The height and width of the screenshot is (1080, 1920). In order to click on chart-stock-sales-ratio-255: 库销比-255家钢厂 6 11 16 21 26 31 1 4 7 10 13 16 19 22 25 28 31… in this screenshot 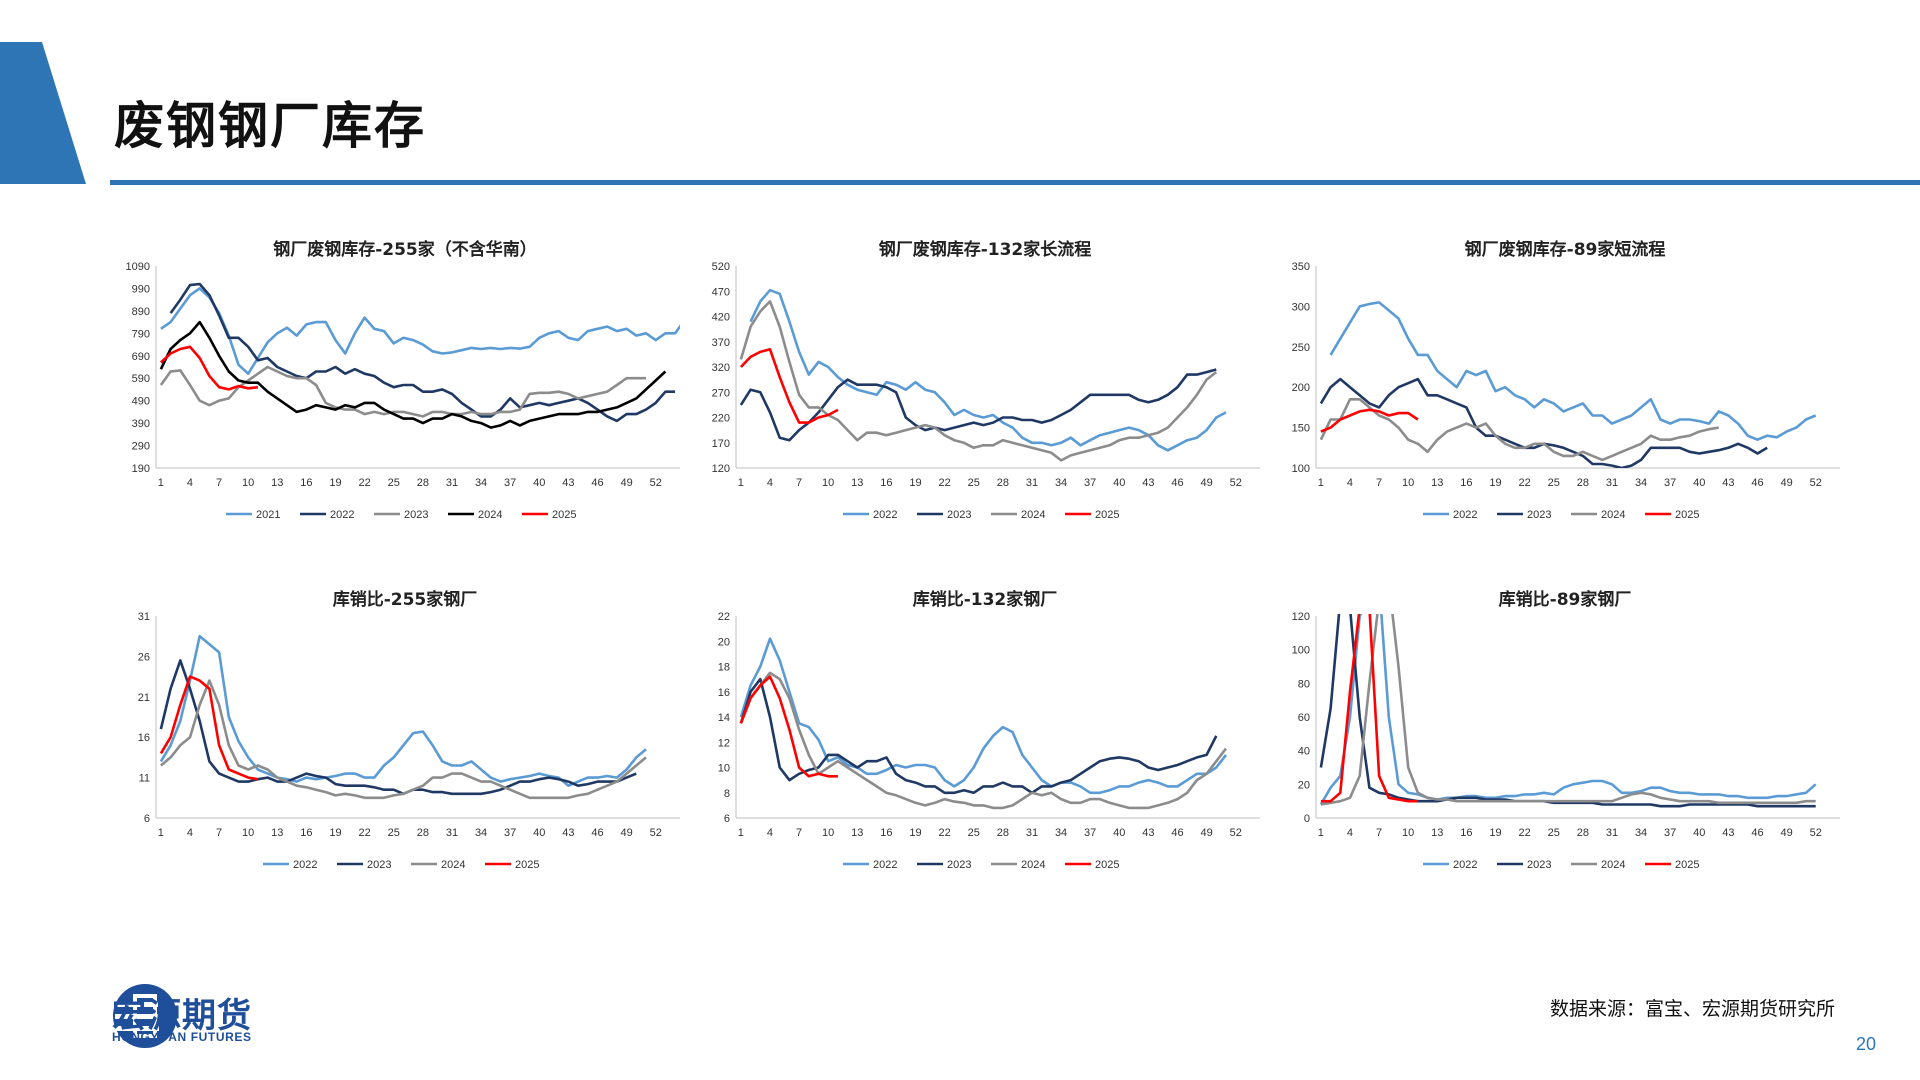, I will do `click(409, 730)`.